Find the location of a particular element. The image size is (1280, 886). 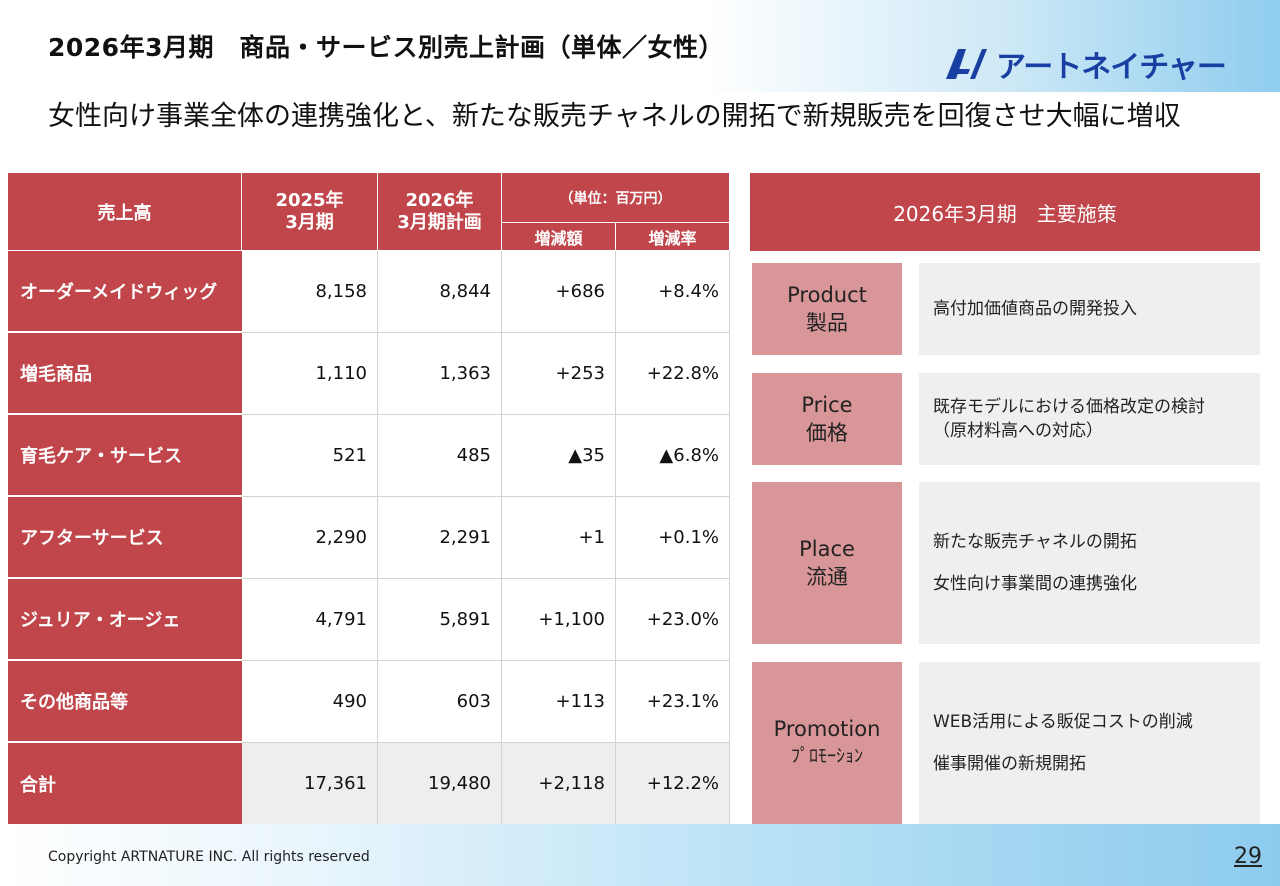

measure-promotion-desc: WEB活用による販促コストの削減 催事開催の新規開拓 is located at coordinates (1089, 743).